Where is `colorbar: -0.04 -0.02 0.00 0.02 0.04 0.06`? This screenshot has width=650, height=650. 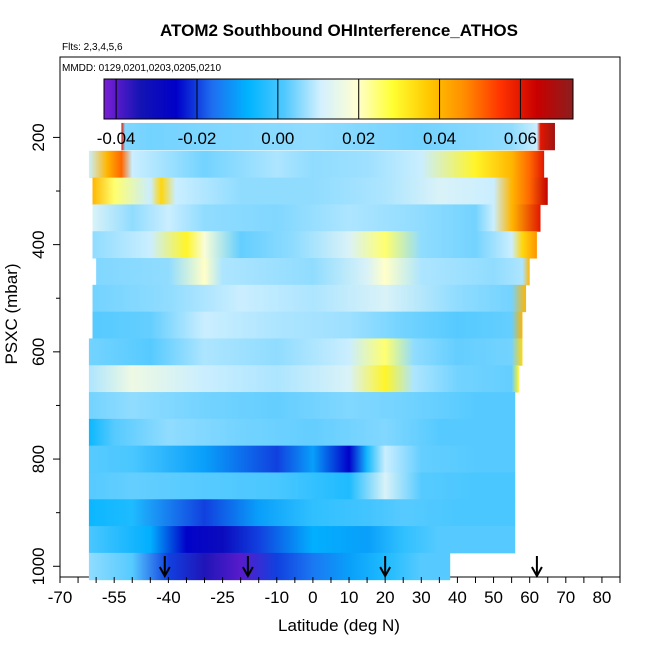
colorbar: -0.04 -0.02 0.00 0.02 0.04 0.06 is located at coordinates (335, 113).